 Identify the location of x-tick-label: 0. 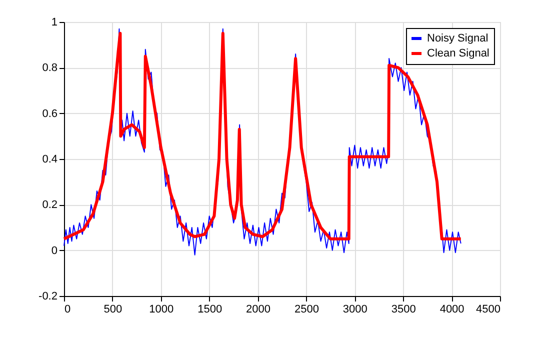
(67, 310).